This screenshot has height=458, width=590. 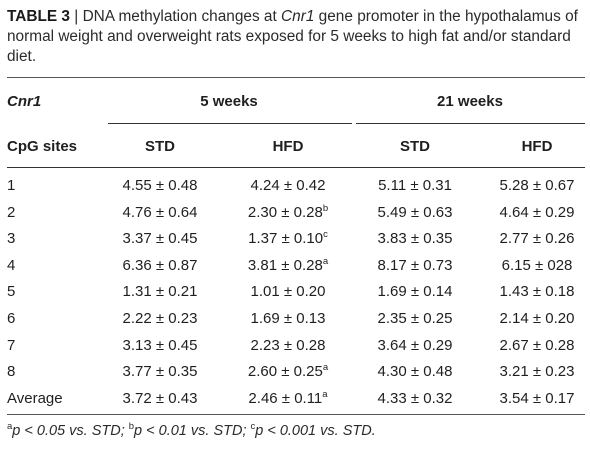 I want to click on cell-hfd-21-weeks: 5.28 ± 0.67, so click(x=537, y=185).